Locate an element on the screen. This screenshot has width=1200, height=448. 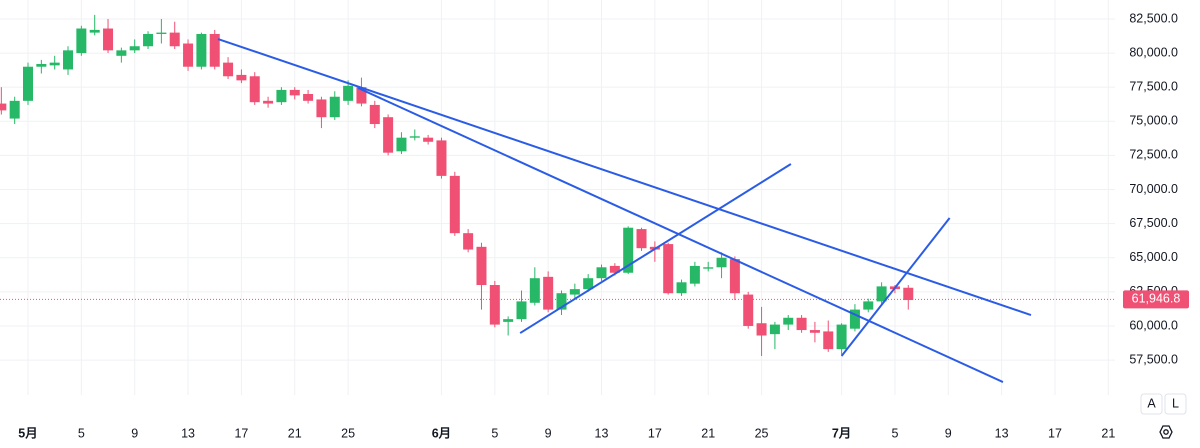
last-price-box is located at coordinates (1156, 299).